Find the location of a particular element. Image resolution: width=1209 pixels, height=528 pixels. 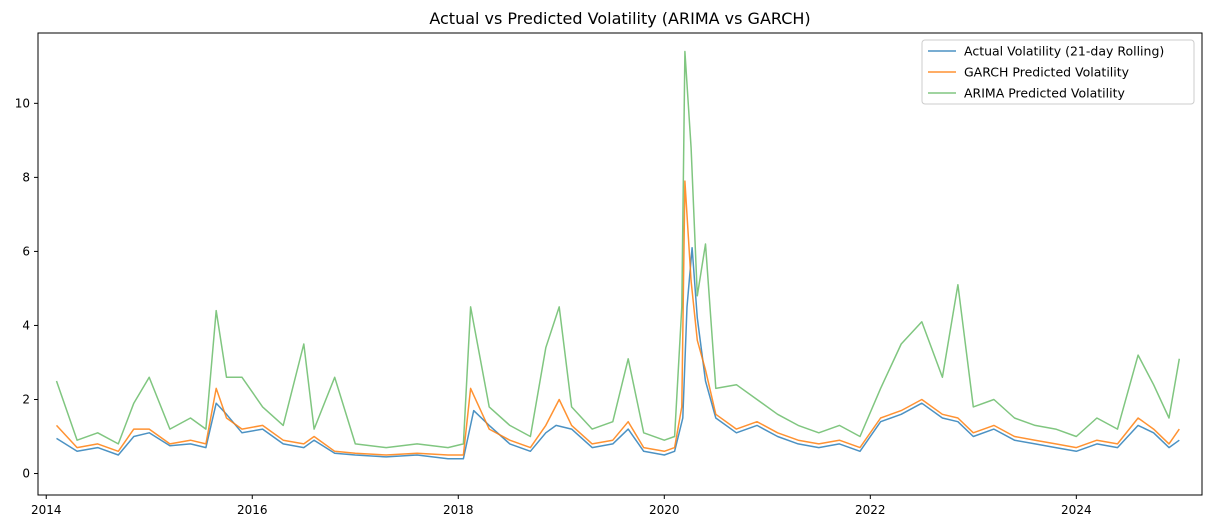

y-tick-label: 10 is located at coordinates (22, 103).